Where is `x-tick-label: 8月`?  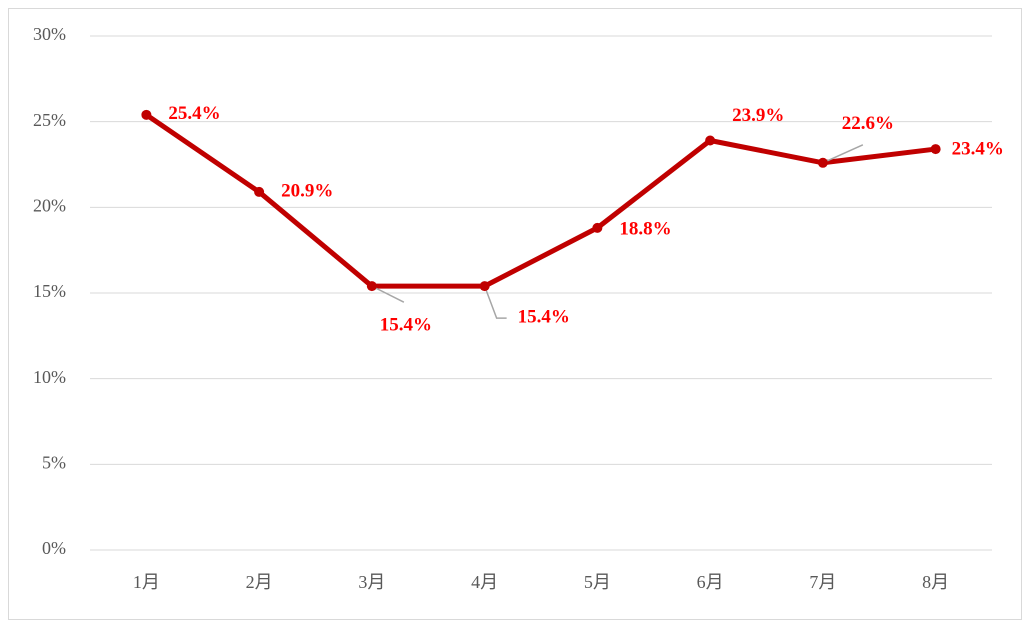 x-tick-label: 8月 is located at coordinates (935, 582).